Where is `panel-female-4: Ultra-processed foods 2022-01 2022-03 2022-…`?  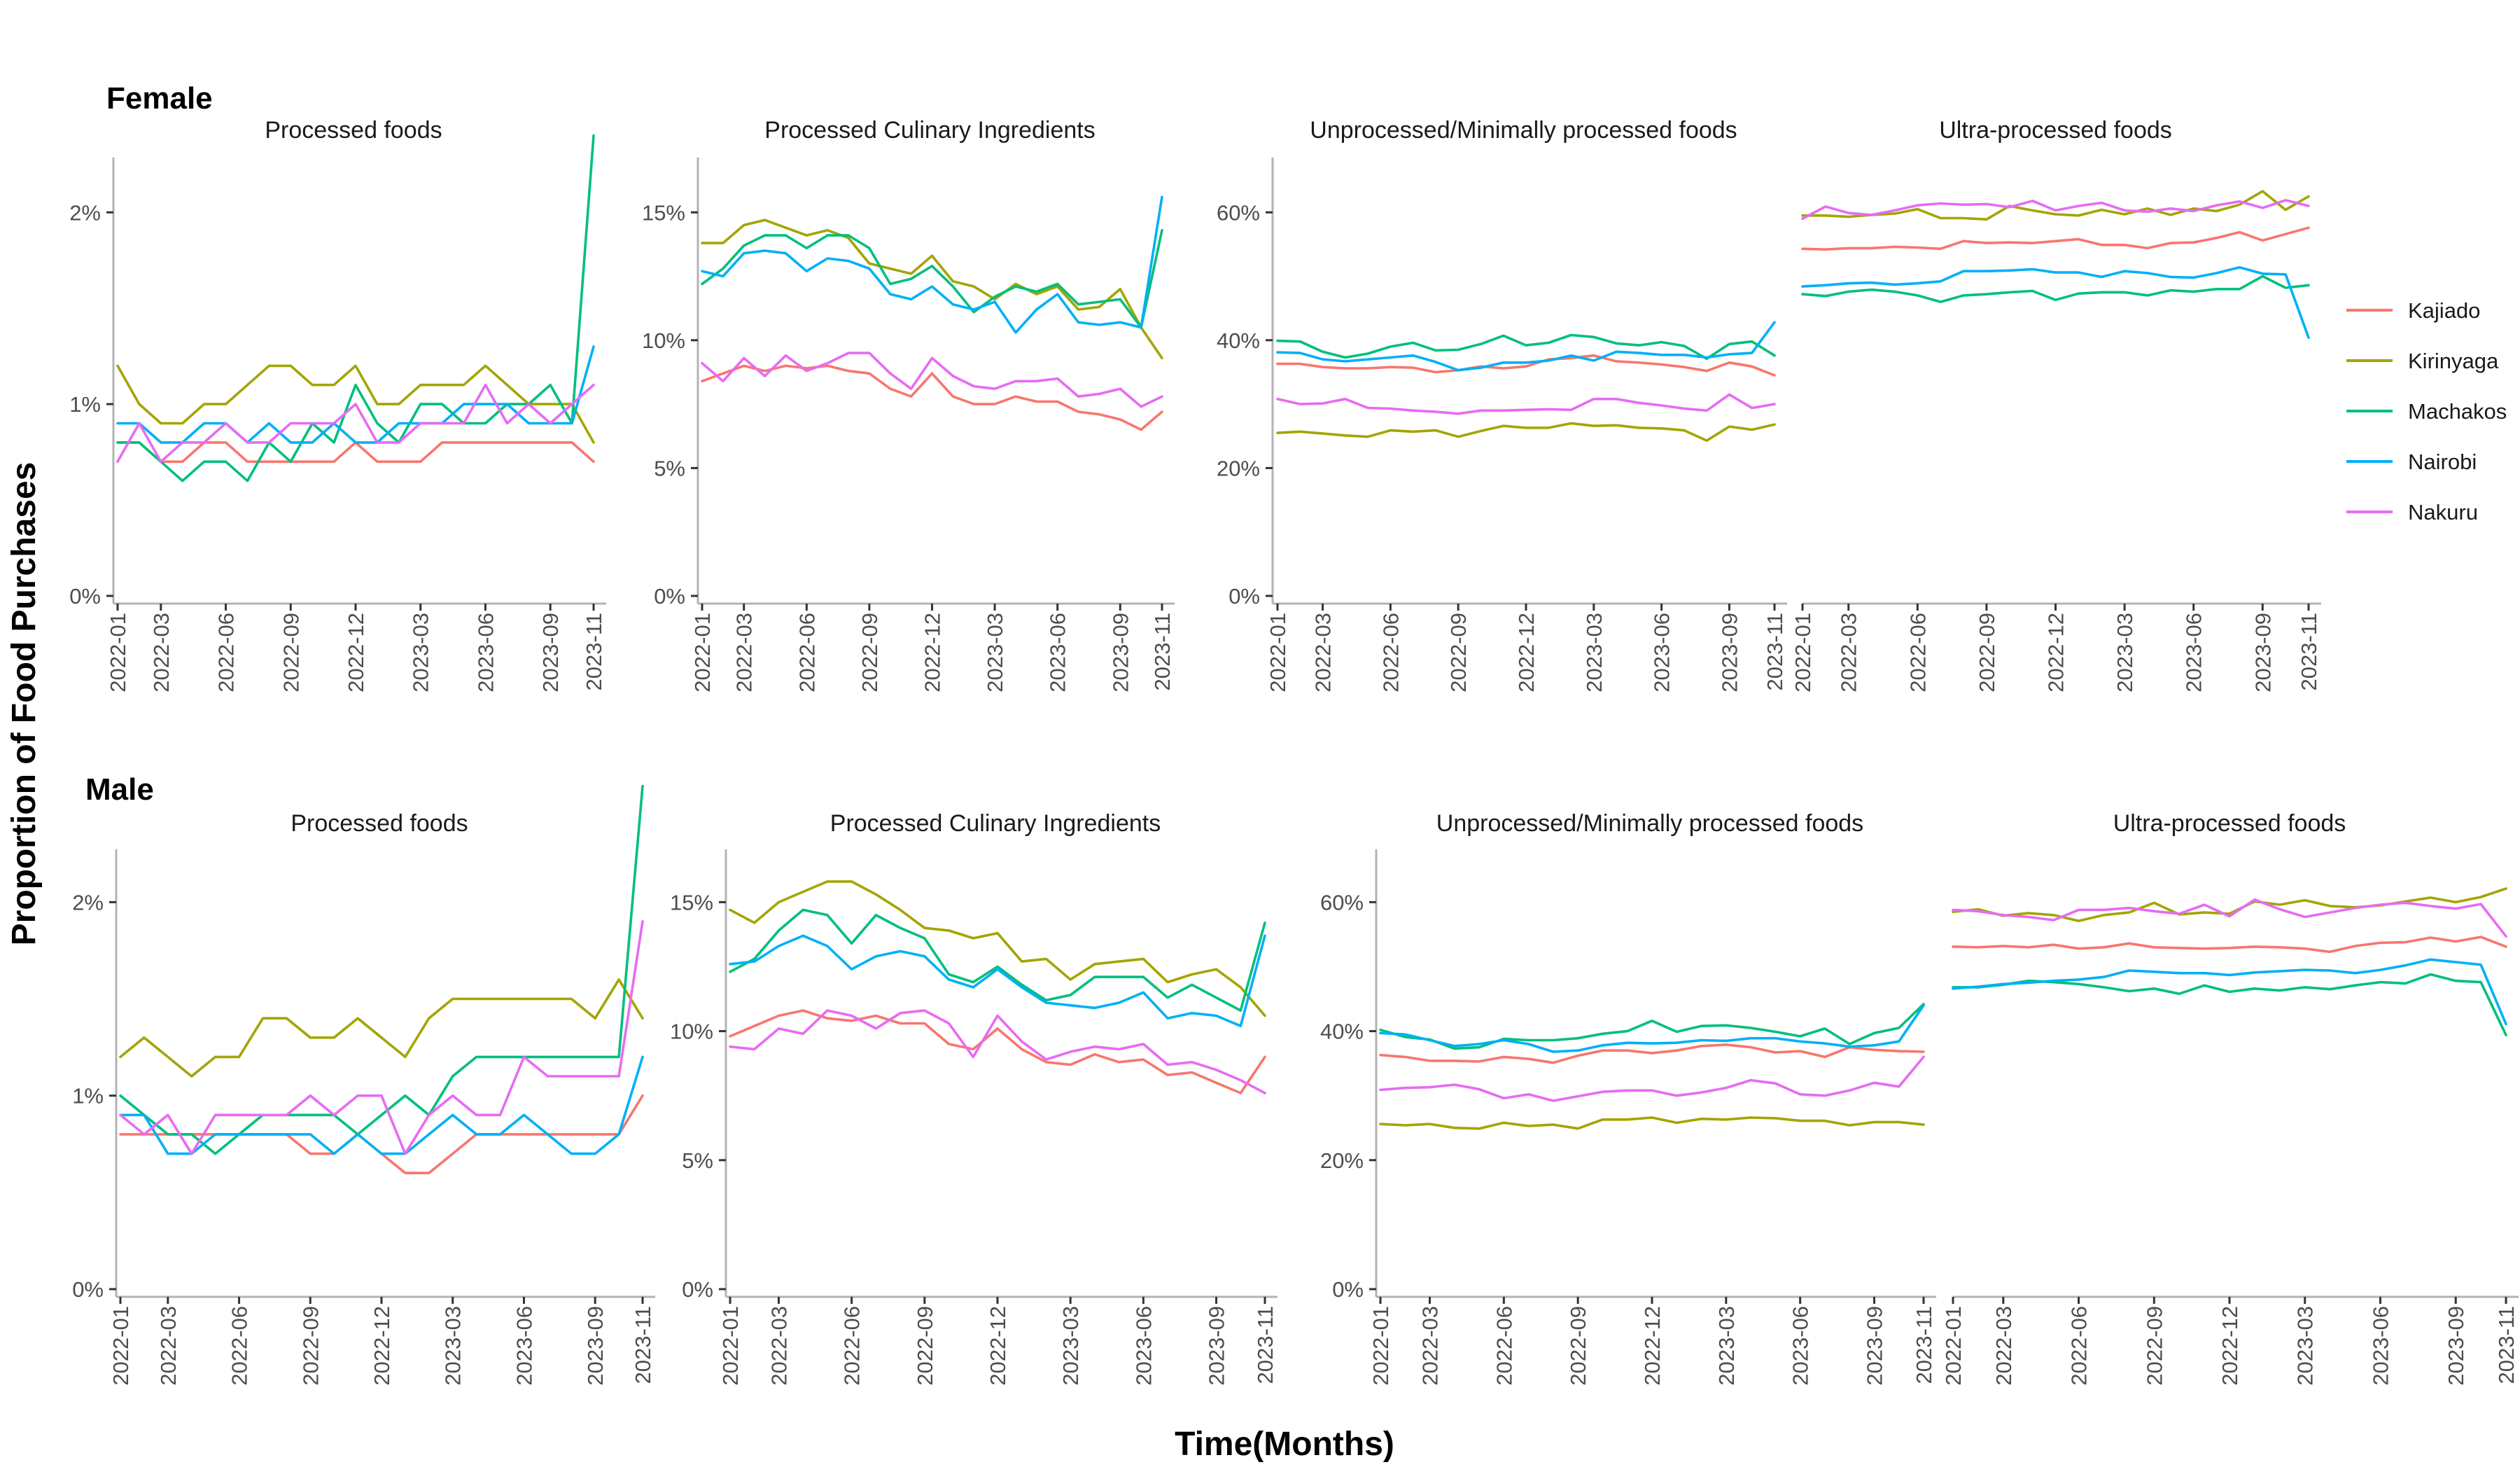
panel-female-4: Ultra-processed foods 2022-01 2022-03 2022-… is located at coordinates (2056, 405).